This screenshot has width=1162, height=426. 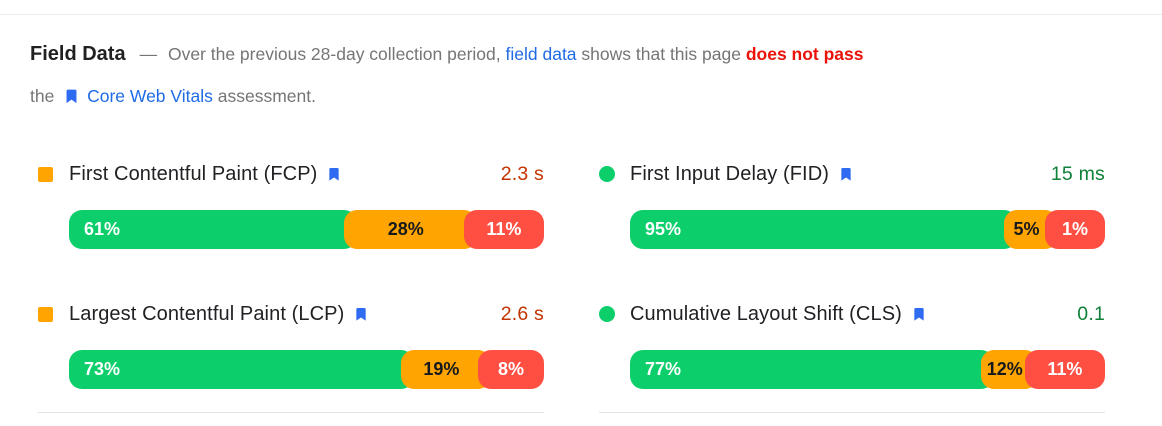 I want to click on assessment-result-text: does not pass, so click(x=804, y=54).